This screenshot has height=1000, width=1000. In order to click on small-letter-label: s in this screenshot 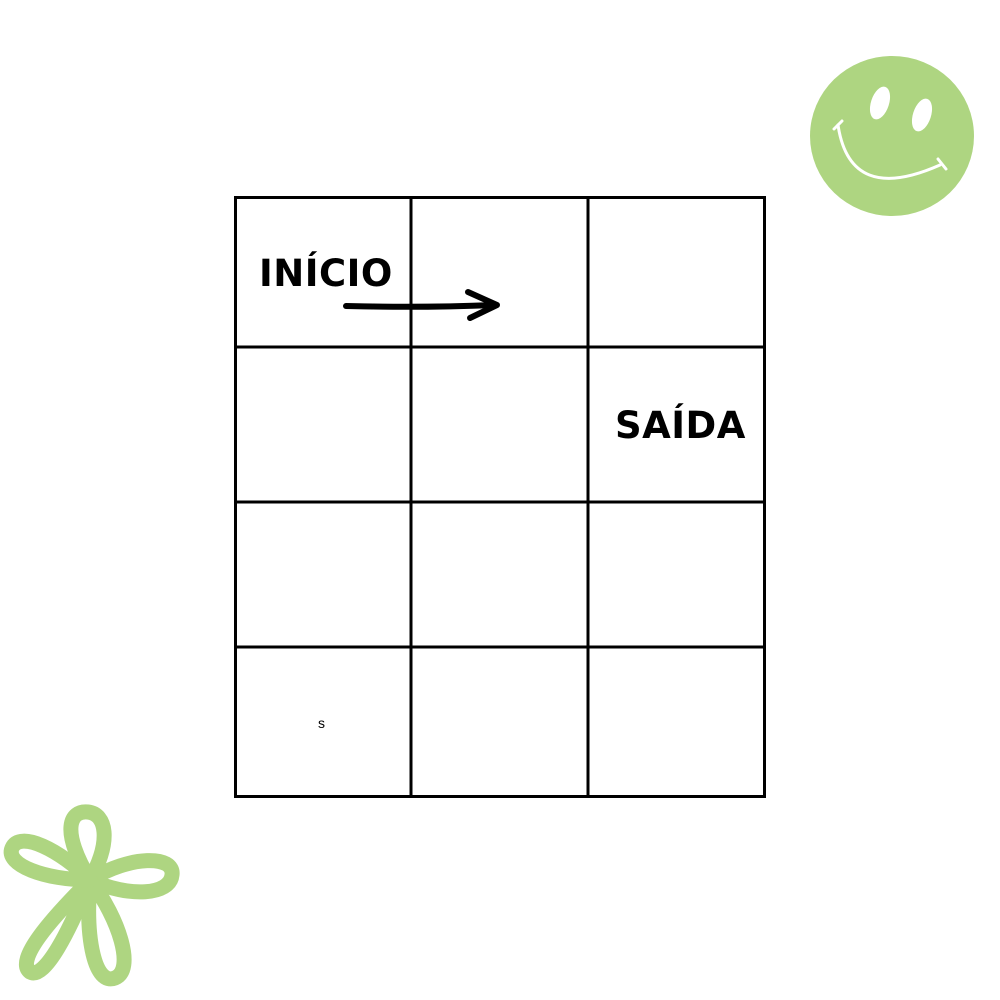, I will do `click(321, 723)`.